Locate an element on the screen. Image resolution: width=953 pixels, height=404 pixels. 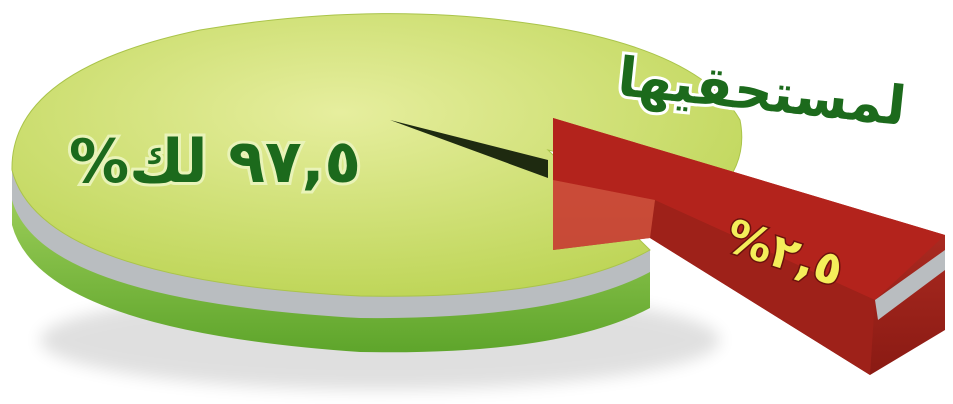
pie-slice-small-inner is located at coordinates (604, 215).